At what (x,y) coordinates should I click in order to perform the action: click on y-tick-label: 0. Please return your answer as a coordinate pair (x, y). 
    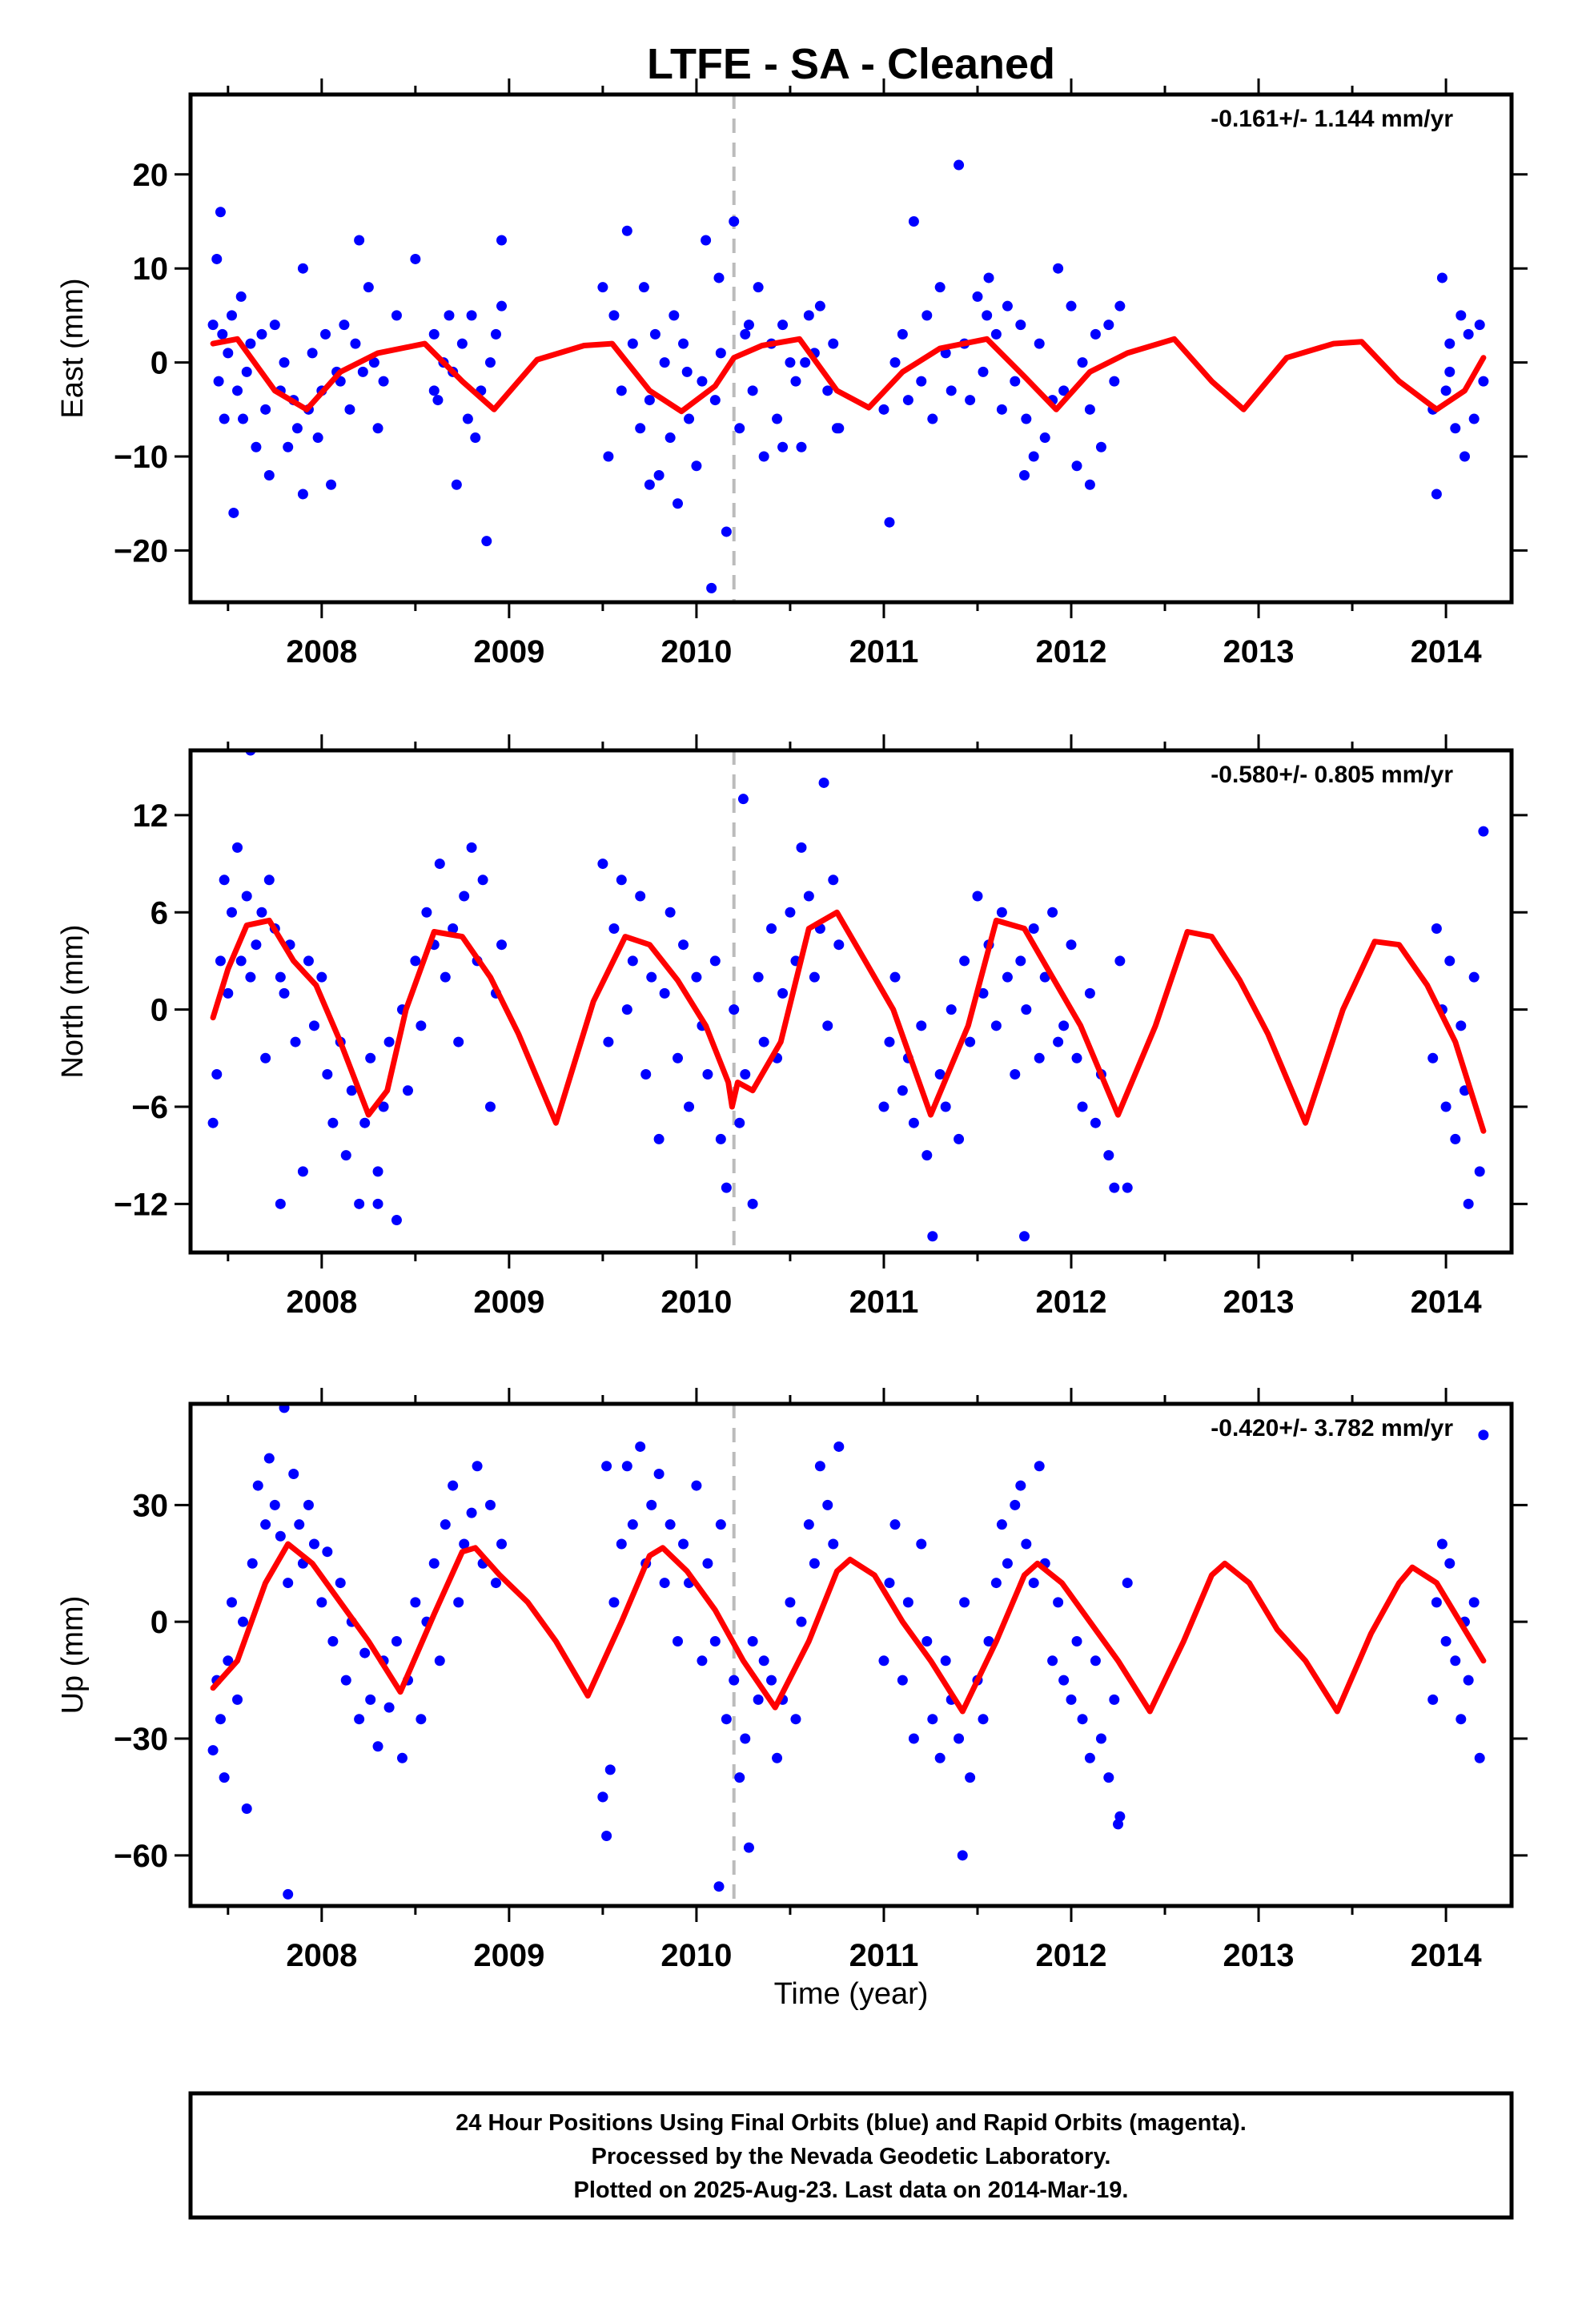
    Looking at the image, I should click on (159, 1010).